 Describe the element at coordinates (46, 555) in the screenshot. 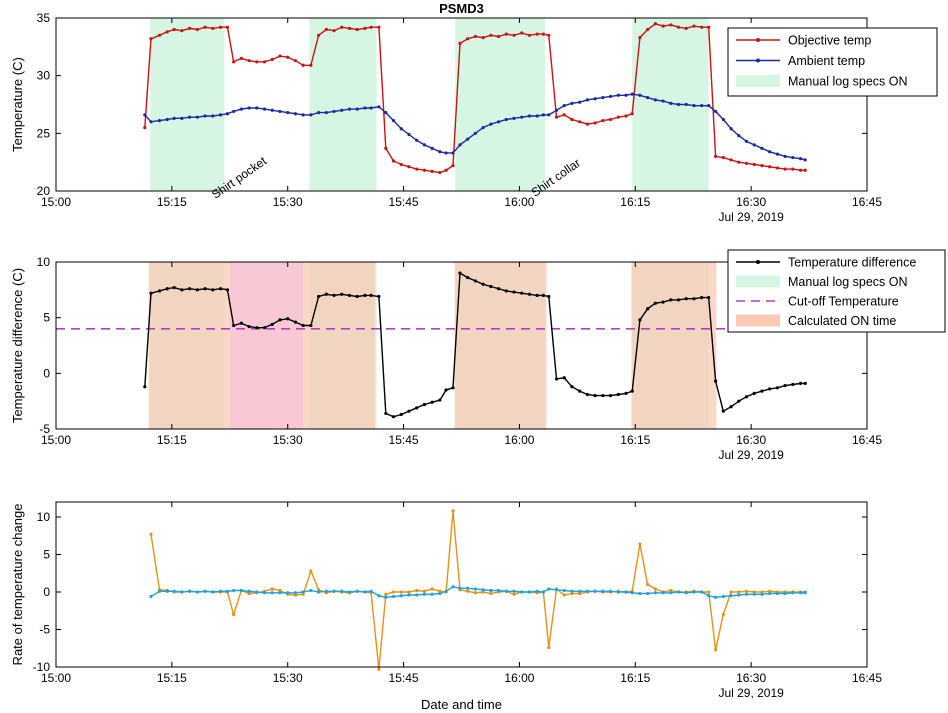

I see `y-tick-label: 5` at that location.